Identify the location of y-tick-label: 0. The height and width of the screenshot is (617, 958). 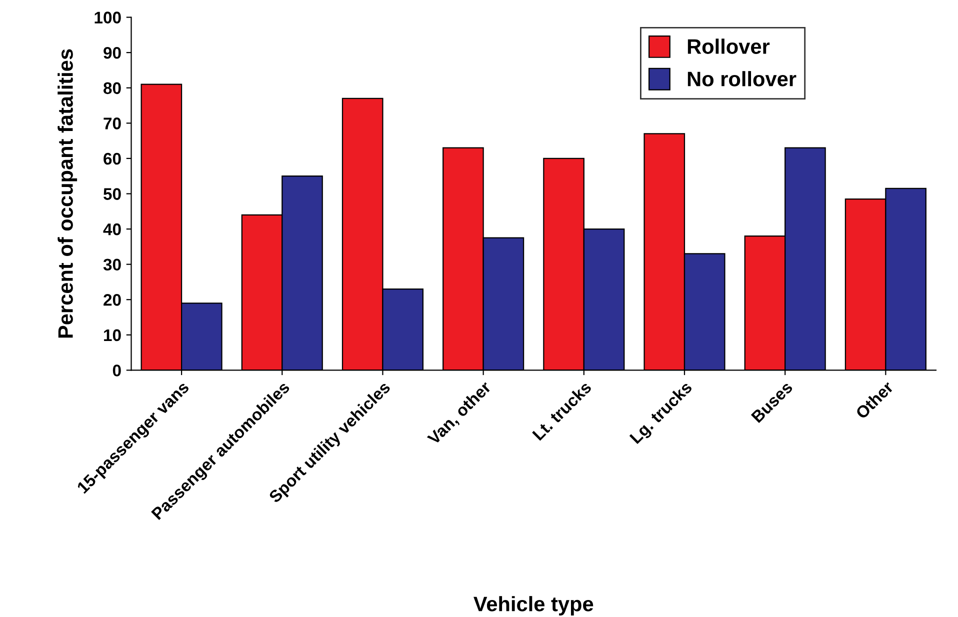
(116, 370).